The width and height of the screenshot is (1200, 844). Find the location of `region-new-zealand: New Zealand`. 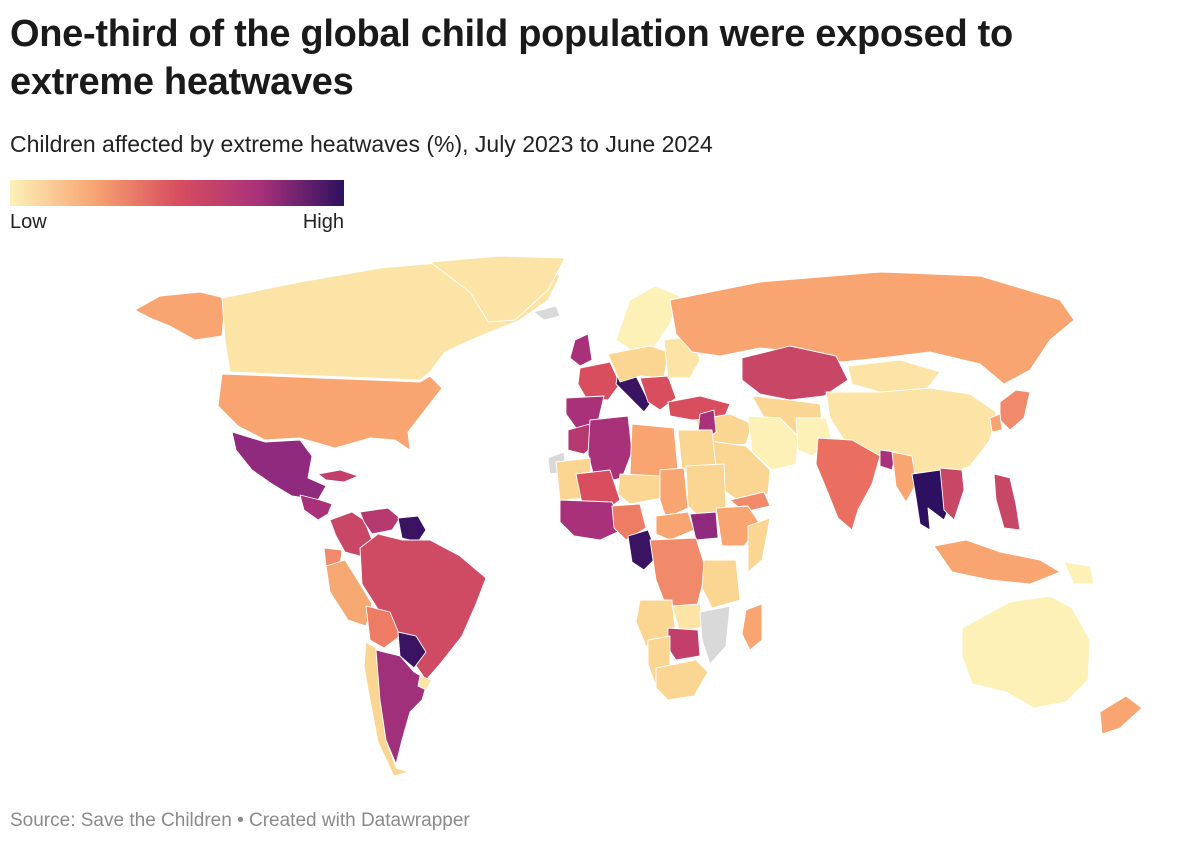

region-new-zealand: New Zealand is located at coordinates (1121, 715).